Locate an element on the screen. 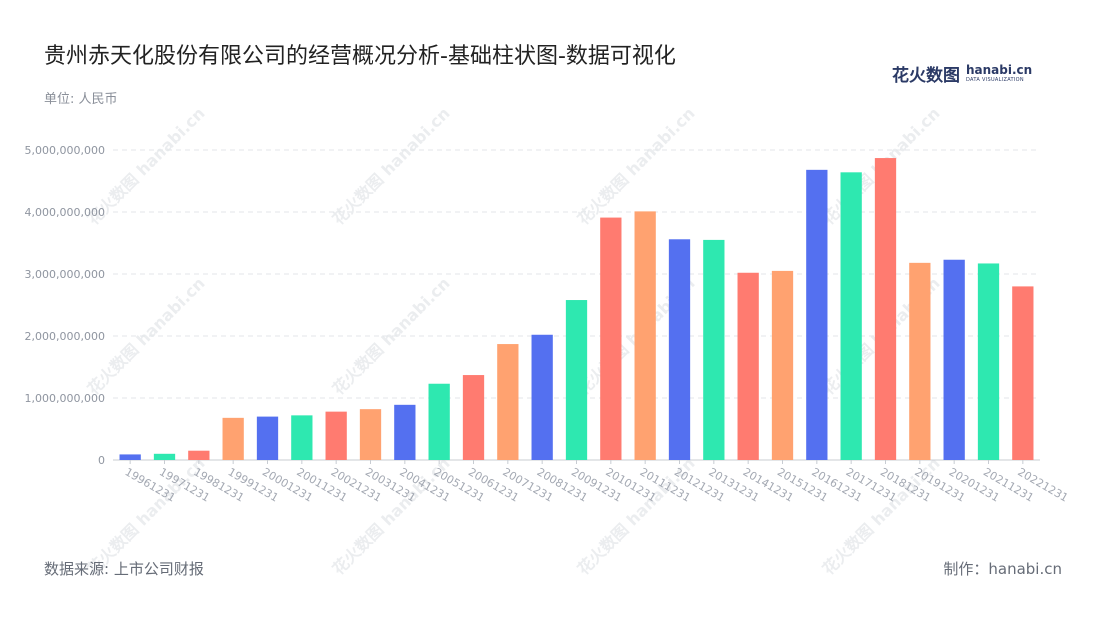  data-source: 数据来源: 上市公司财报 is located at coordinates (124, 569).